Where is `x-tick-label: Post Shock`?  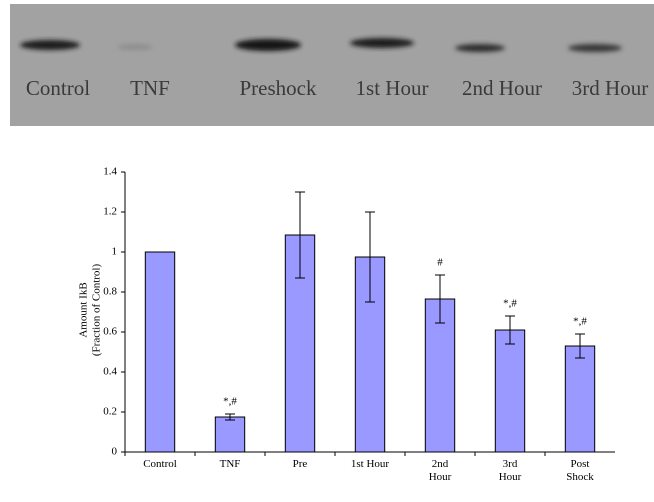 x-tick-label: Post Shock is located at coordinates (580, 470).